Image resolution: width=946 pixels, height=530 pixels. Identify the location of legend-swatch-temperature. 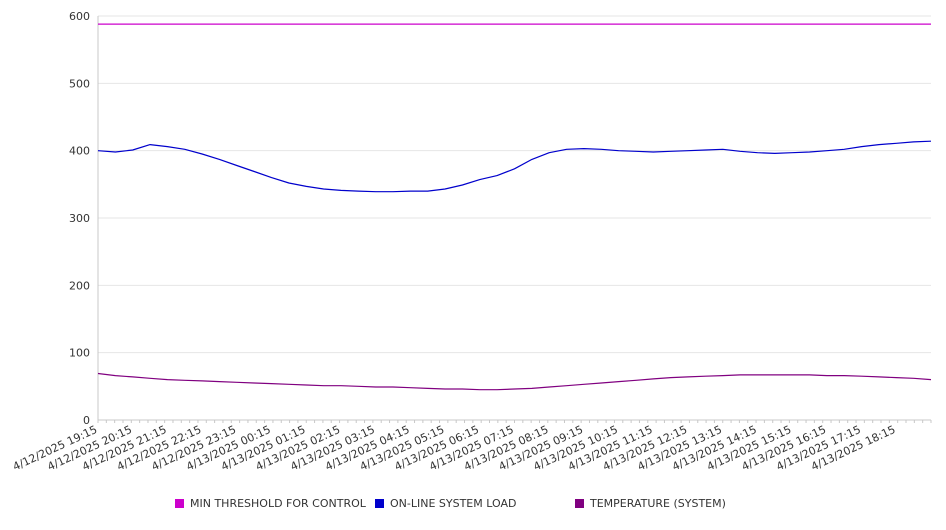
(579, 503).